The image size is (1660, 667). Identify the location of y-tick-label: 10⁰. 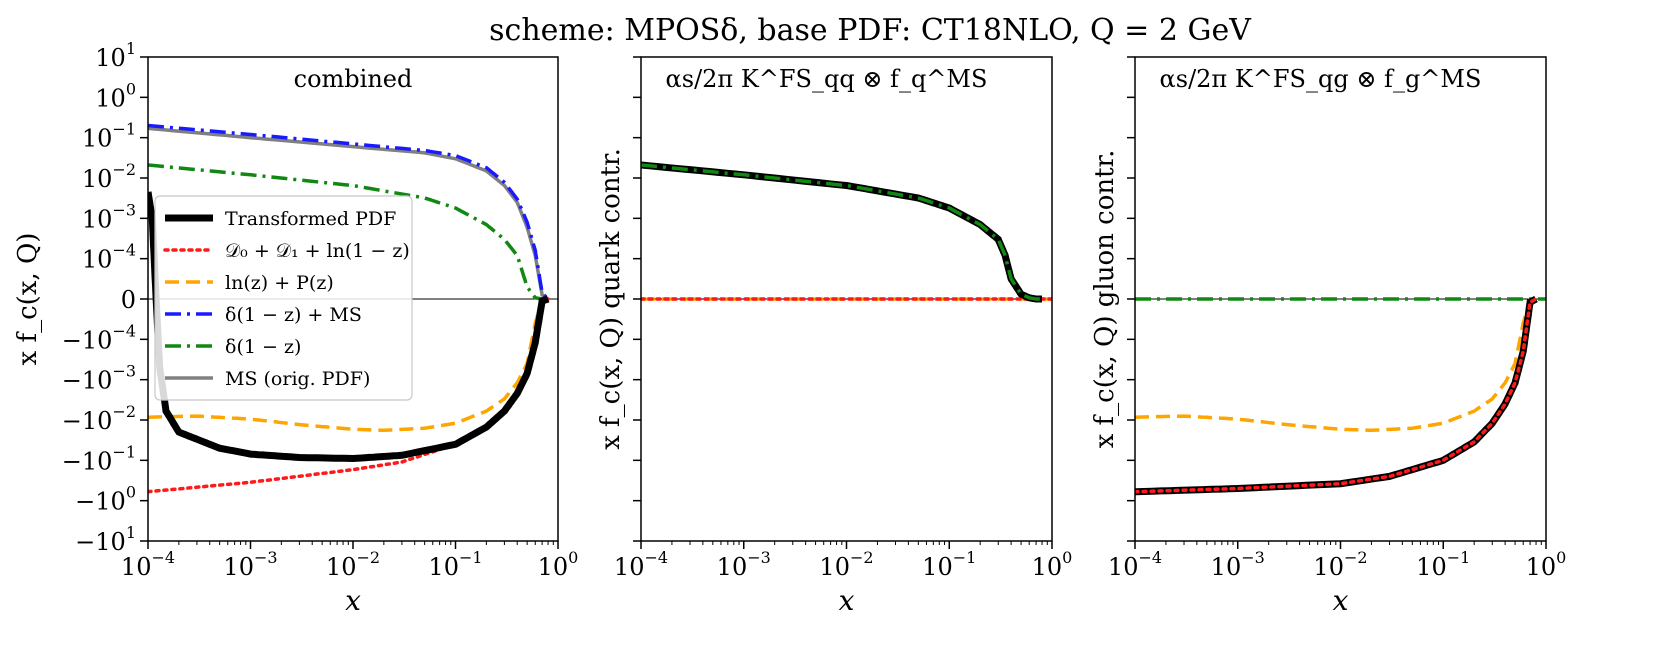
(115, 95).